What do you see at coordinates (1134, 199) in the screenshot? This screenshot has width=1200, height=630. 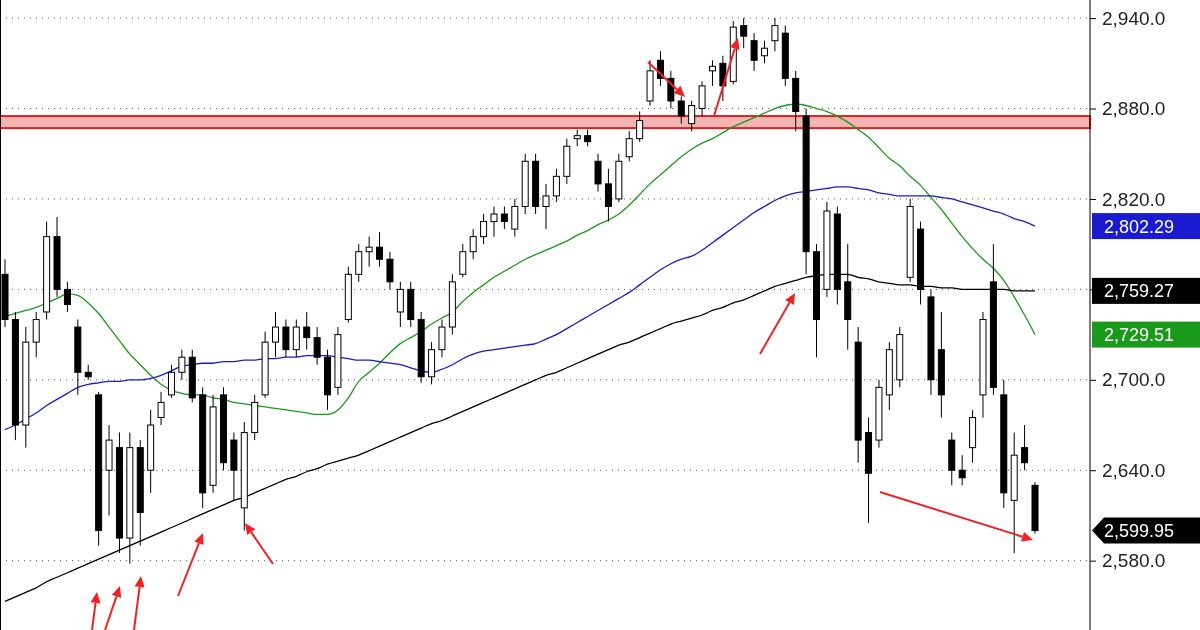 I see `y-tick-label: 2,820.0` at bounding box center [1134, 199].